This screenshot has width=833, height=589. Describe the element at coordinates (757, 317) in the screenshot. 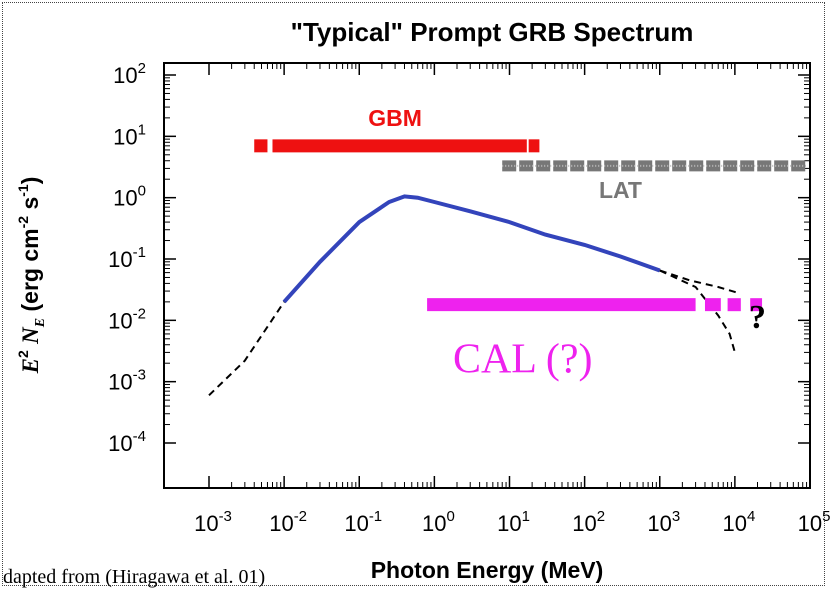

I see `question-annotation: ?` at that location.